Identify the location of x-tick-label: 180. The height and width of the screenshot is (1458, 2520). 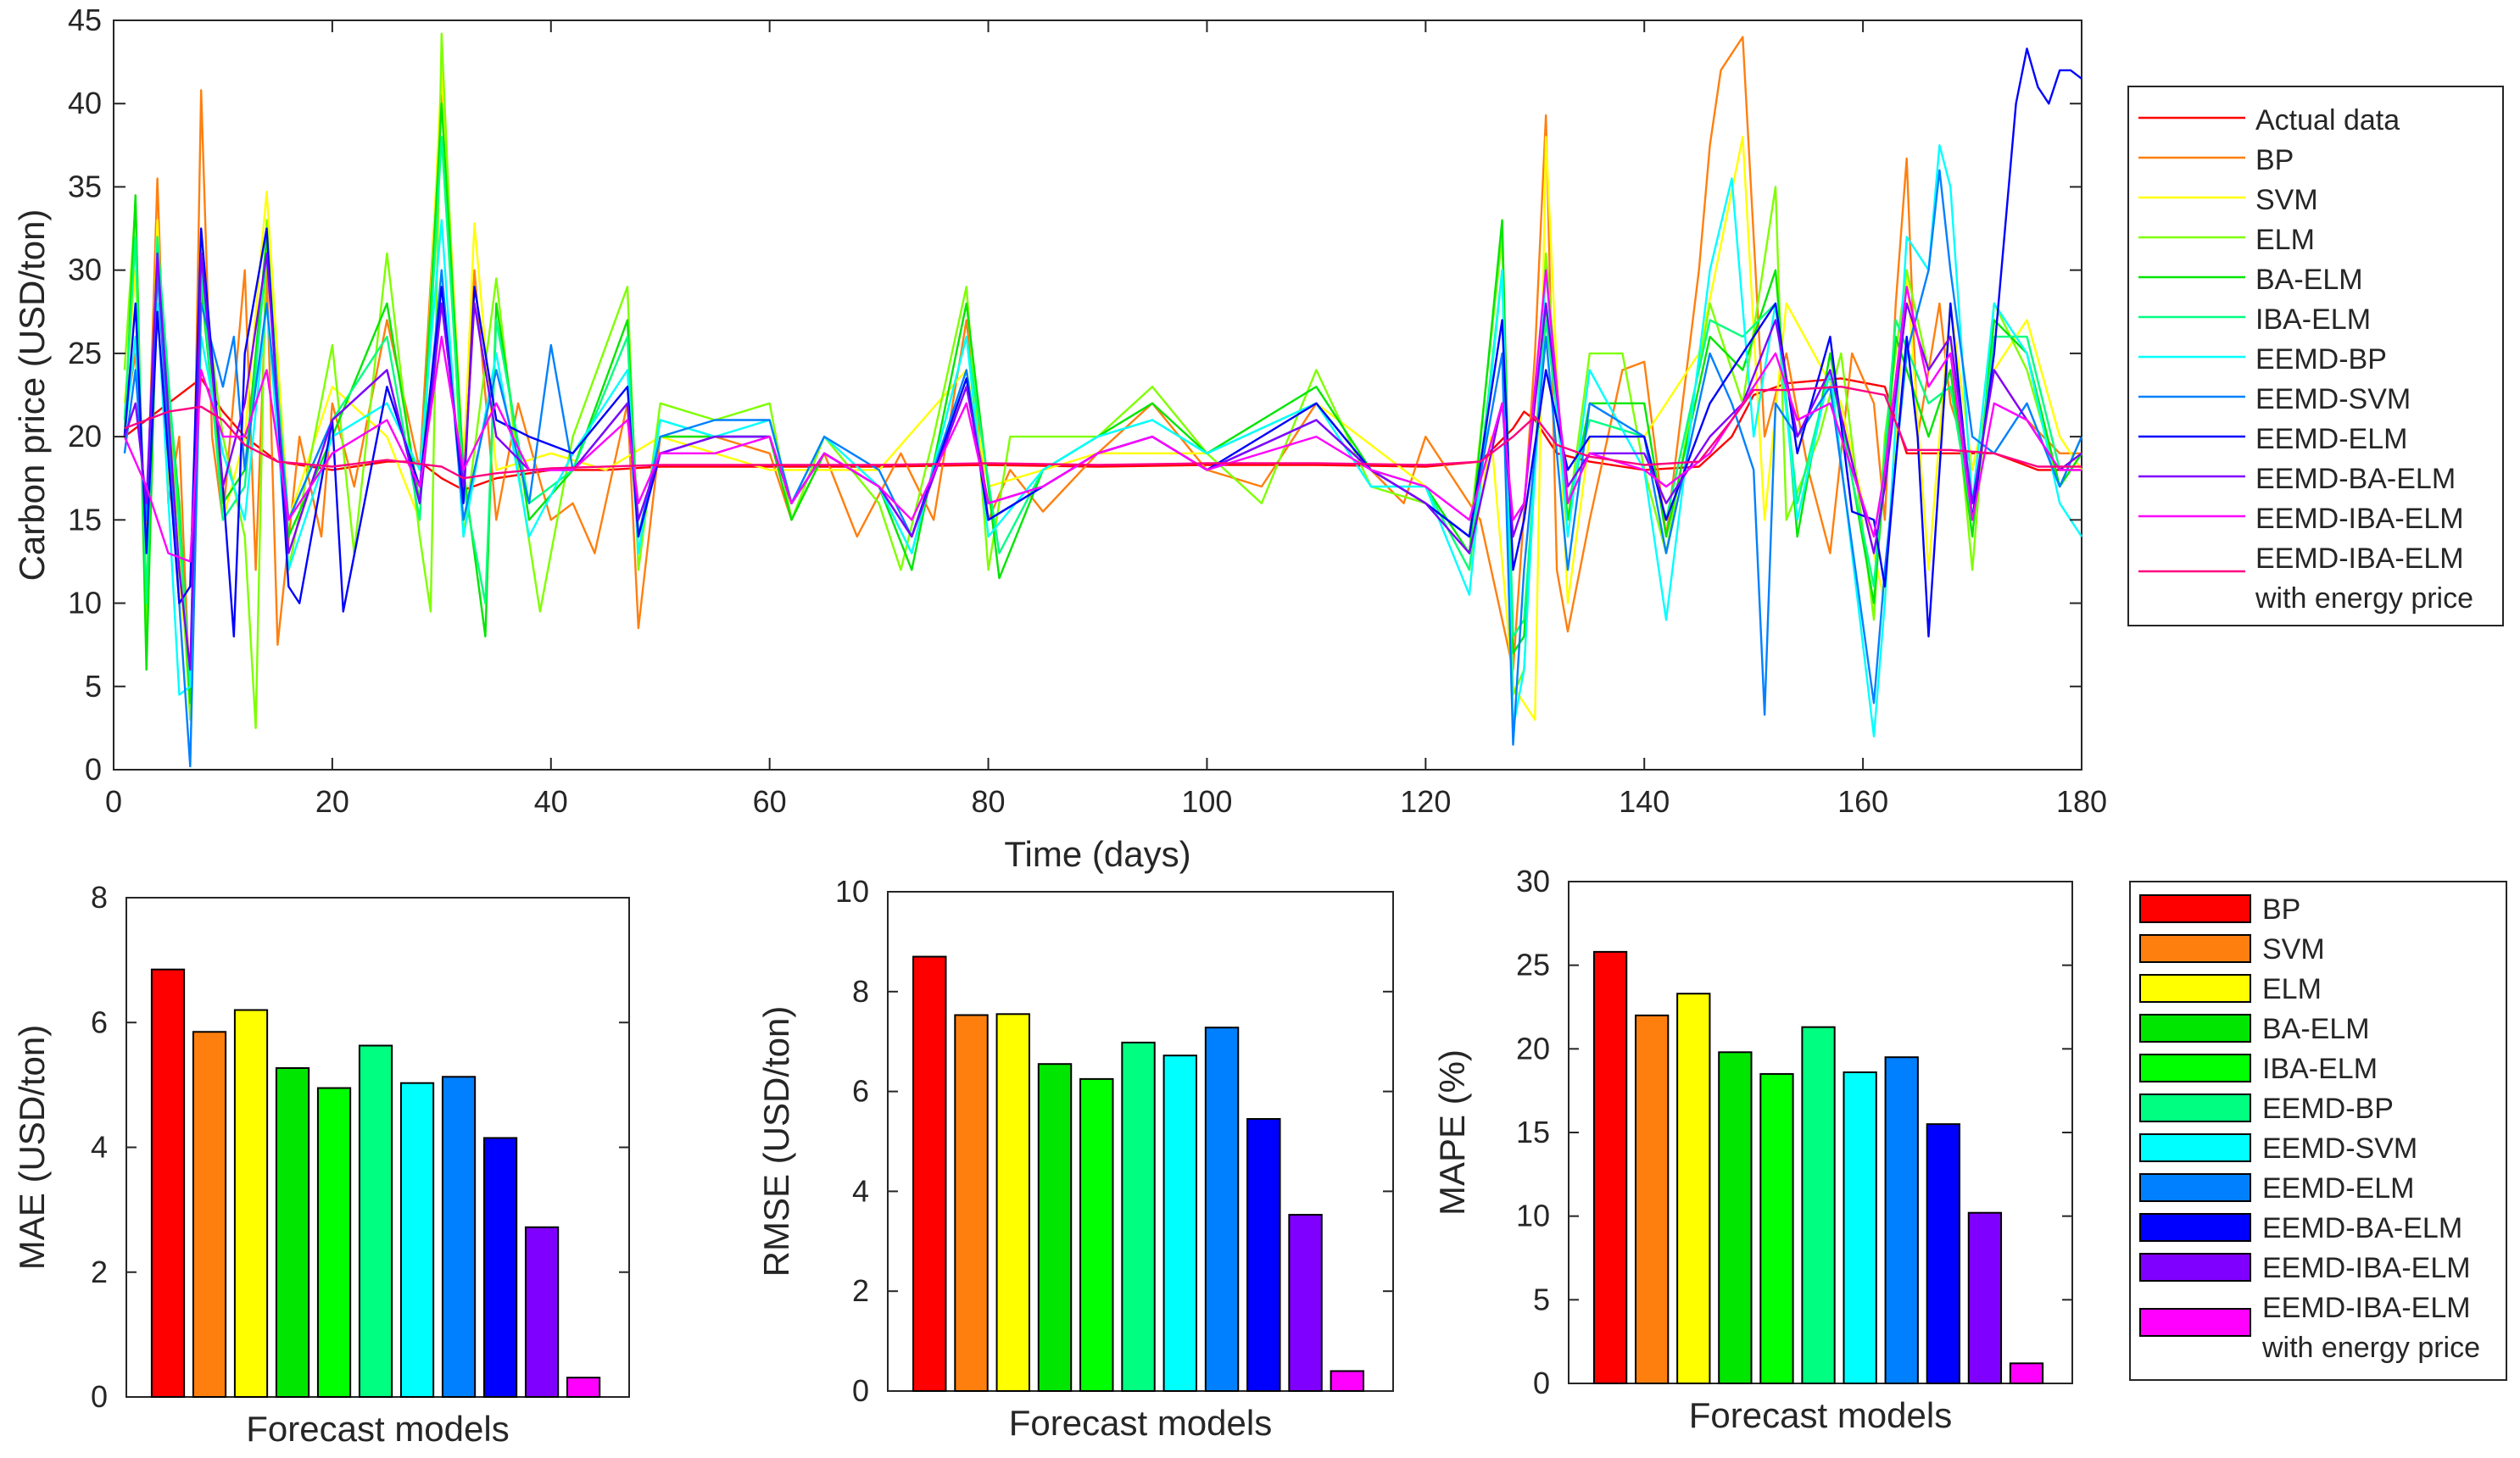
(2081, 802).